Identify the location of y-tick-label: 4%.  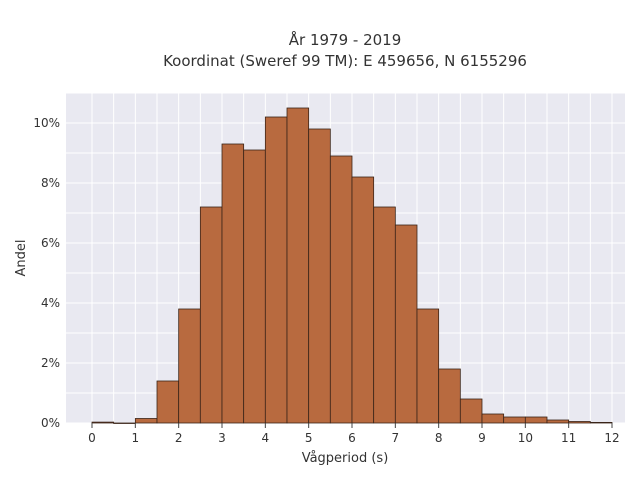
(50, 303).